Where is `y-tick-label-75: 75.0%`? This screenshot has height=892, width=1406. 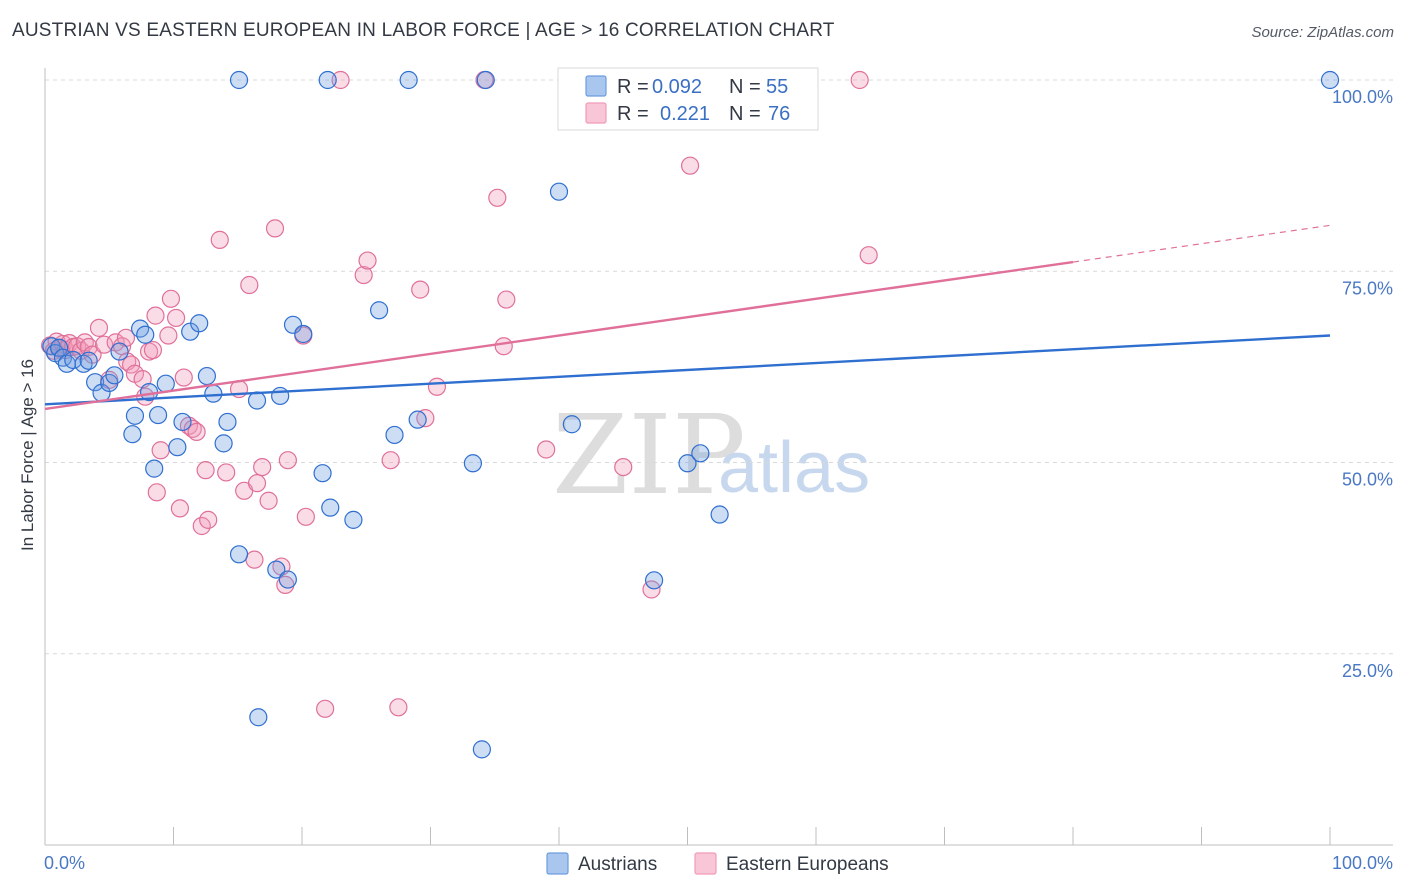 y-tick-label-75: 75.0% is located at coordinates (1367, 288).